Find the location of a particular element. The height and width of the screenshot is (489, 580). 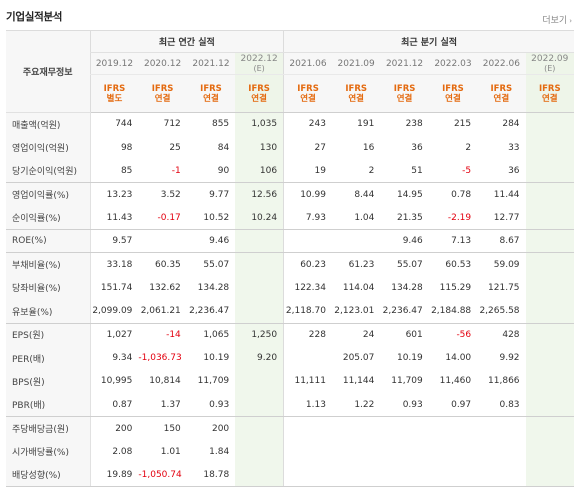

table-cell: 9.46 is located at coordinates (211, 241).